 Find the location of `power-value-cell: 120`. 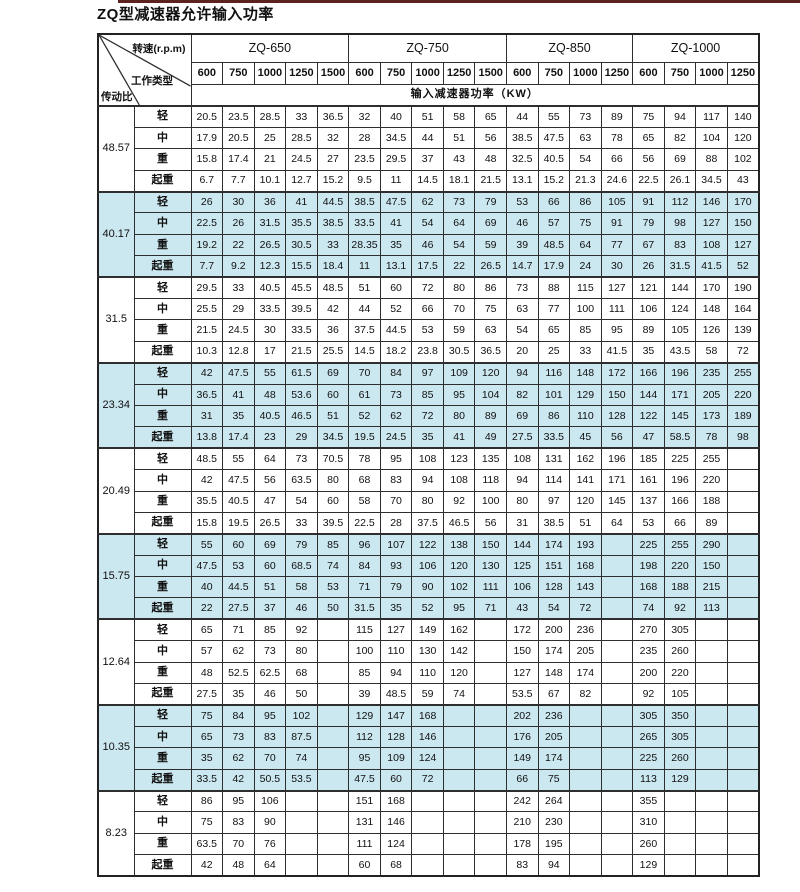

power-value-cell: 120 is located at coordinates (585, 501).